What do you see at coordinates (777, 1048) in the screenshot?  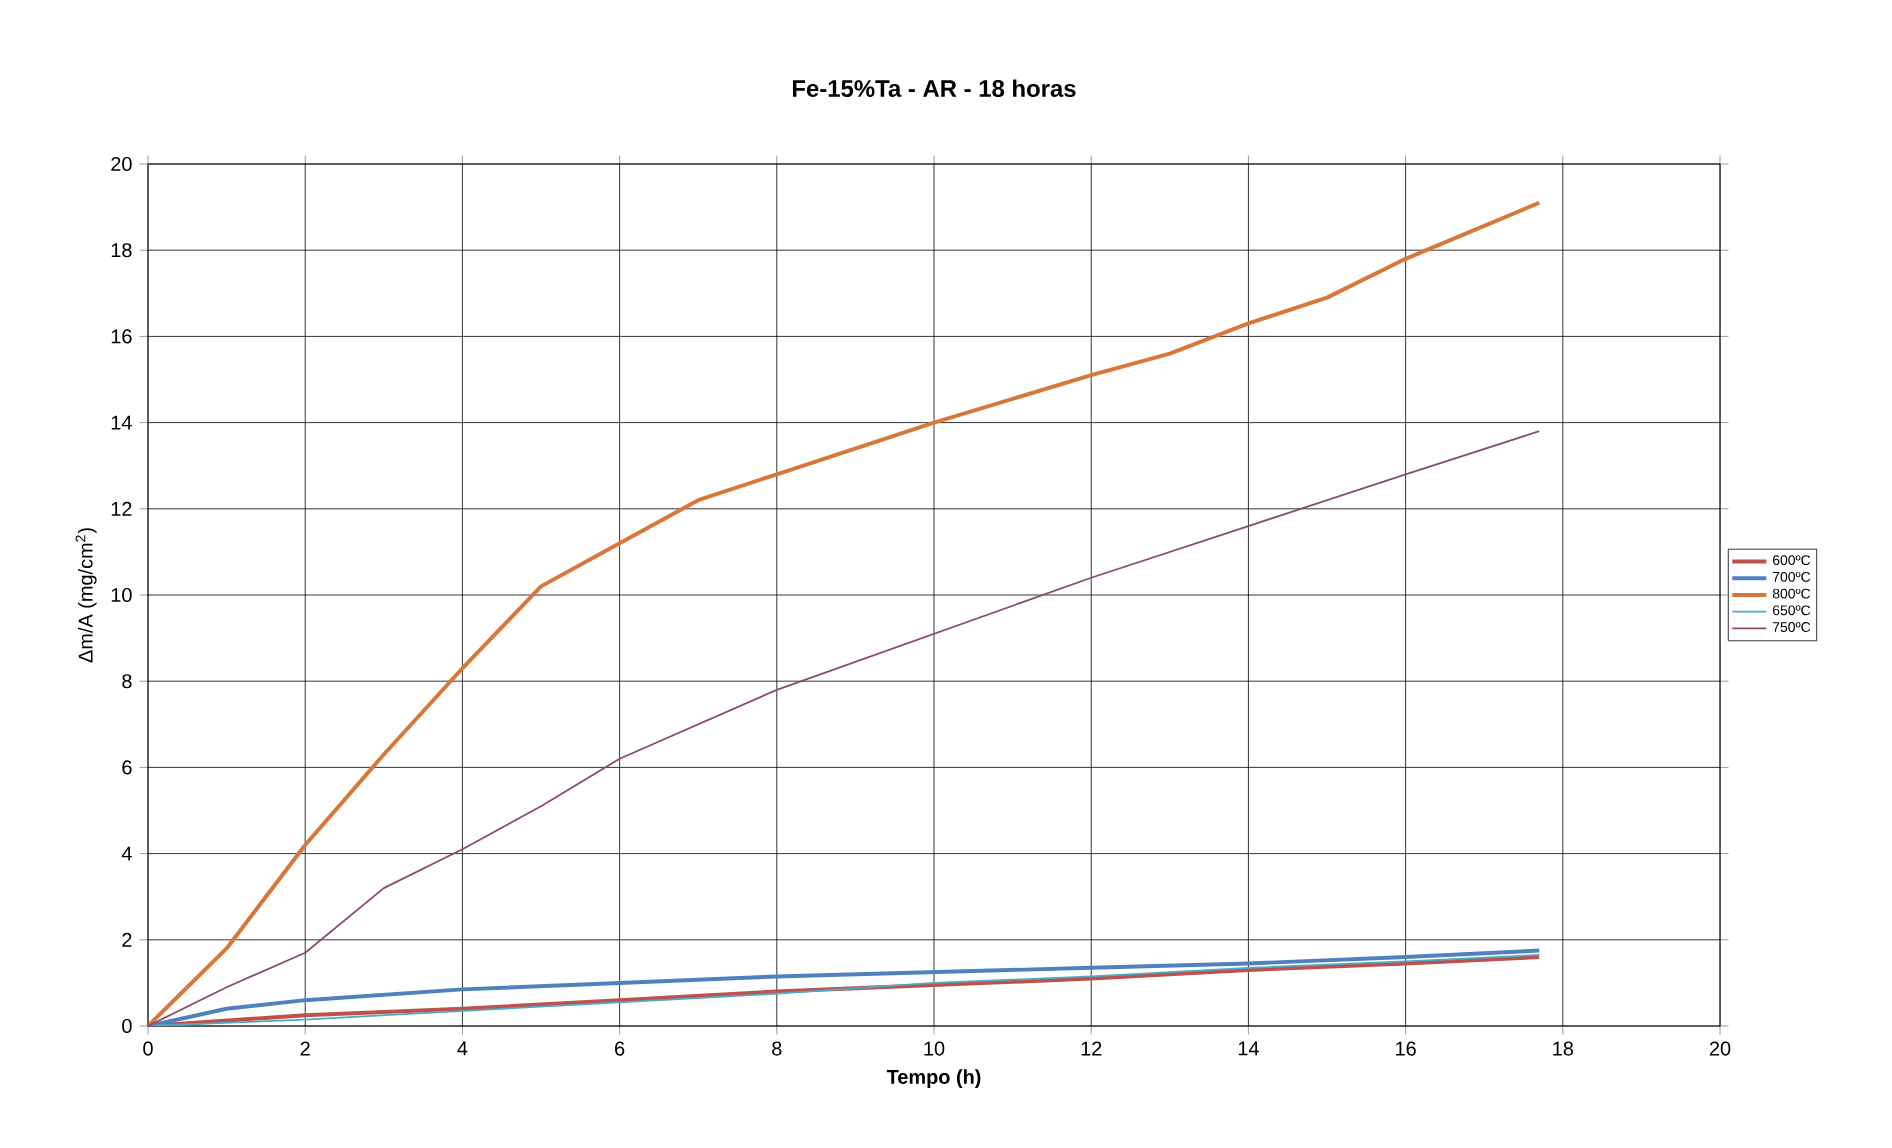 I see `x-tick-label: 8` at bounding box center [777, 1048].